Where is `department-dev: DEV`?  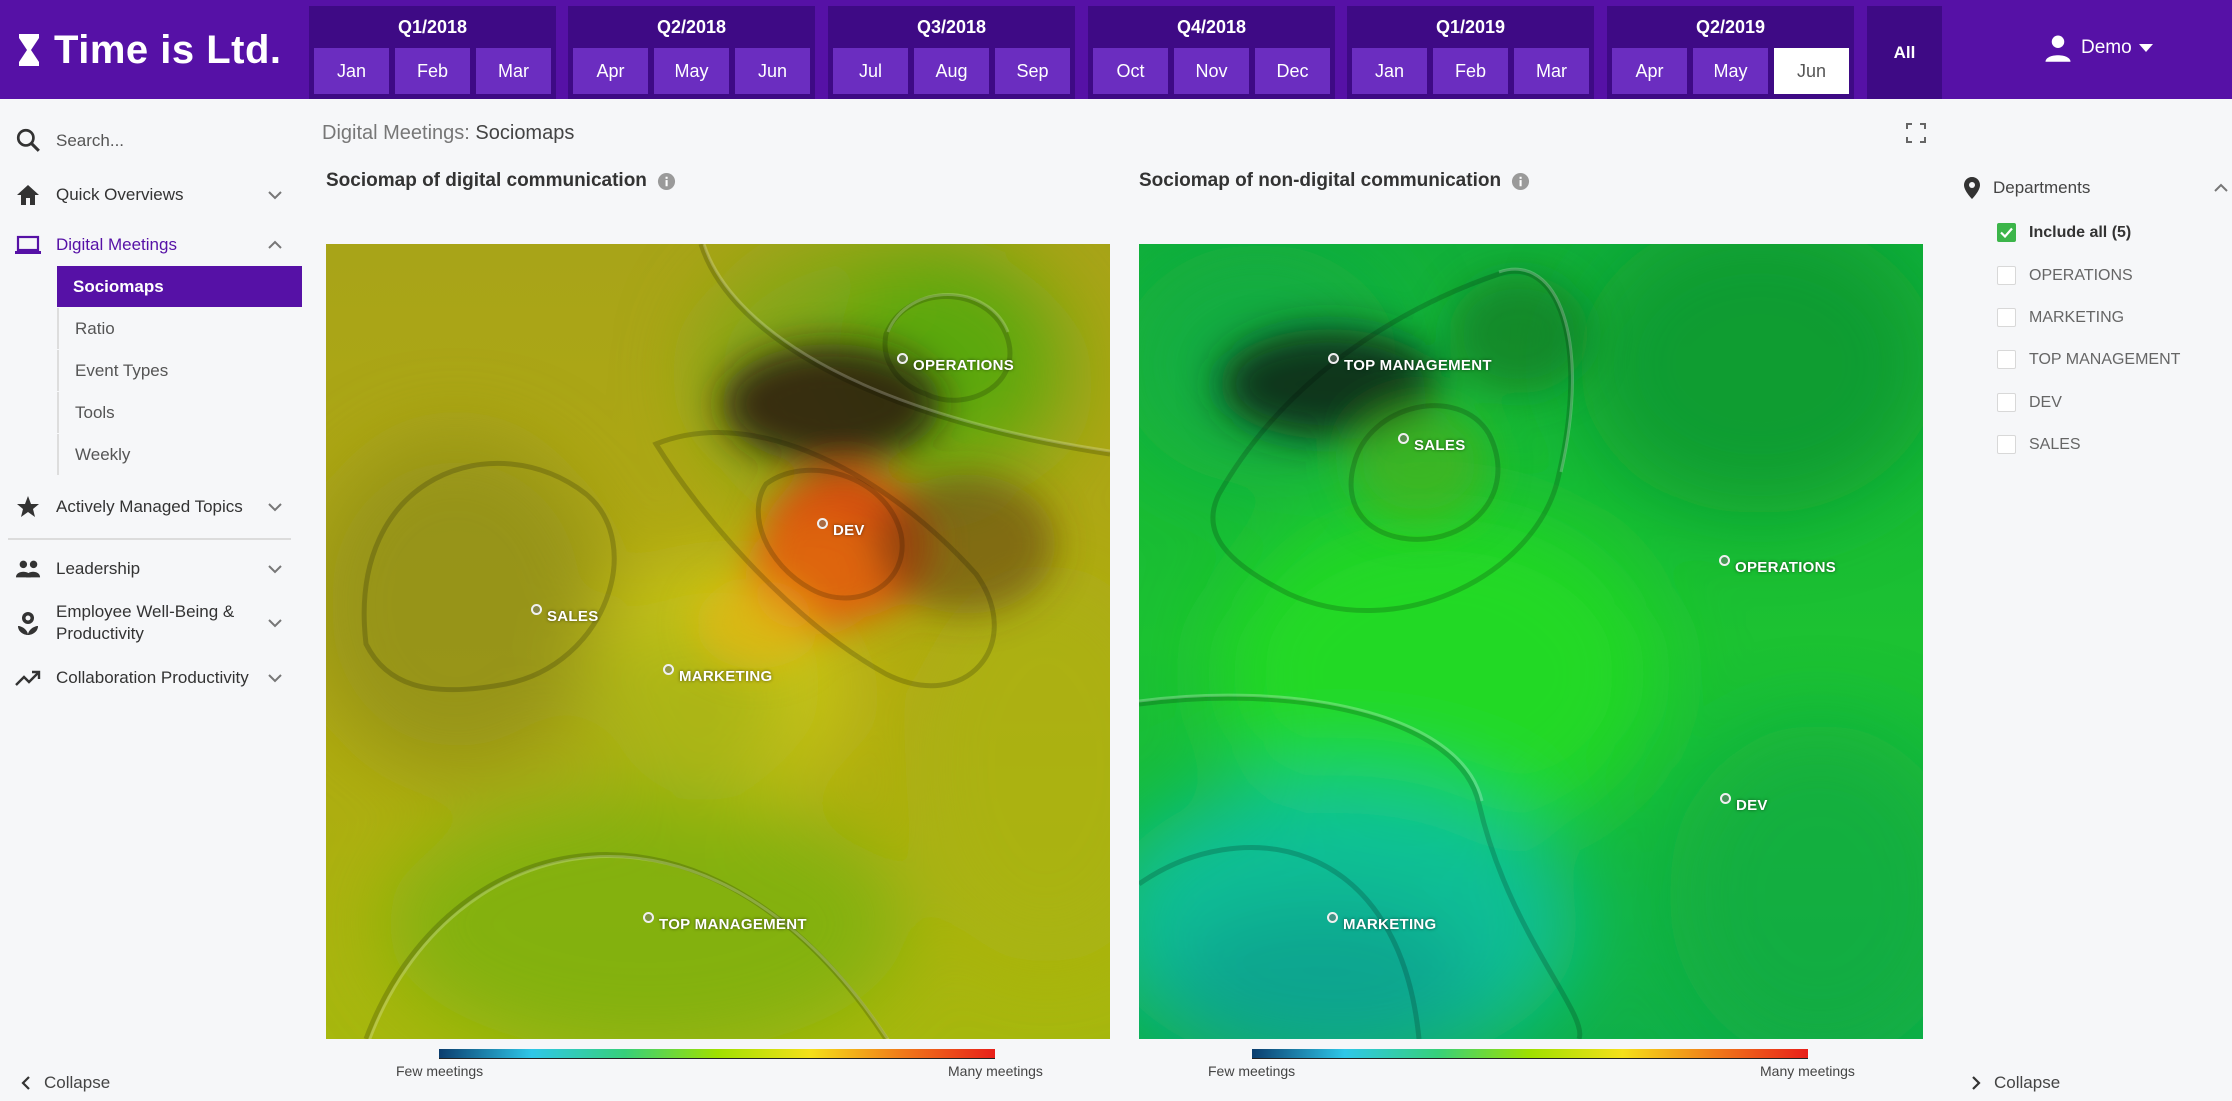 department-dev: DEV is located at coordinates (2029, 402).